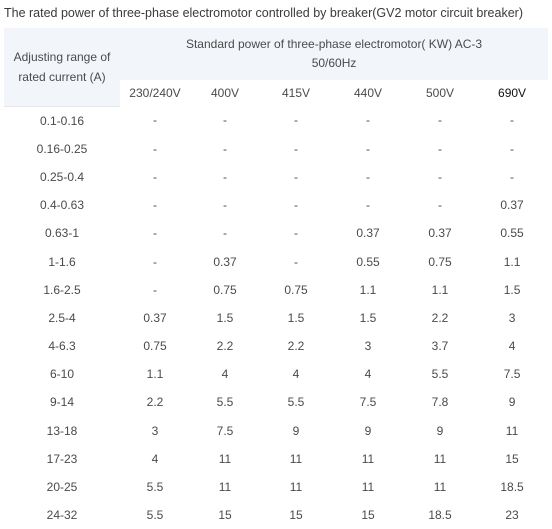 This screenshot has width=552, height=529. I want to click on current-range-cell: 0.4-0.63, so click(62, 205).